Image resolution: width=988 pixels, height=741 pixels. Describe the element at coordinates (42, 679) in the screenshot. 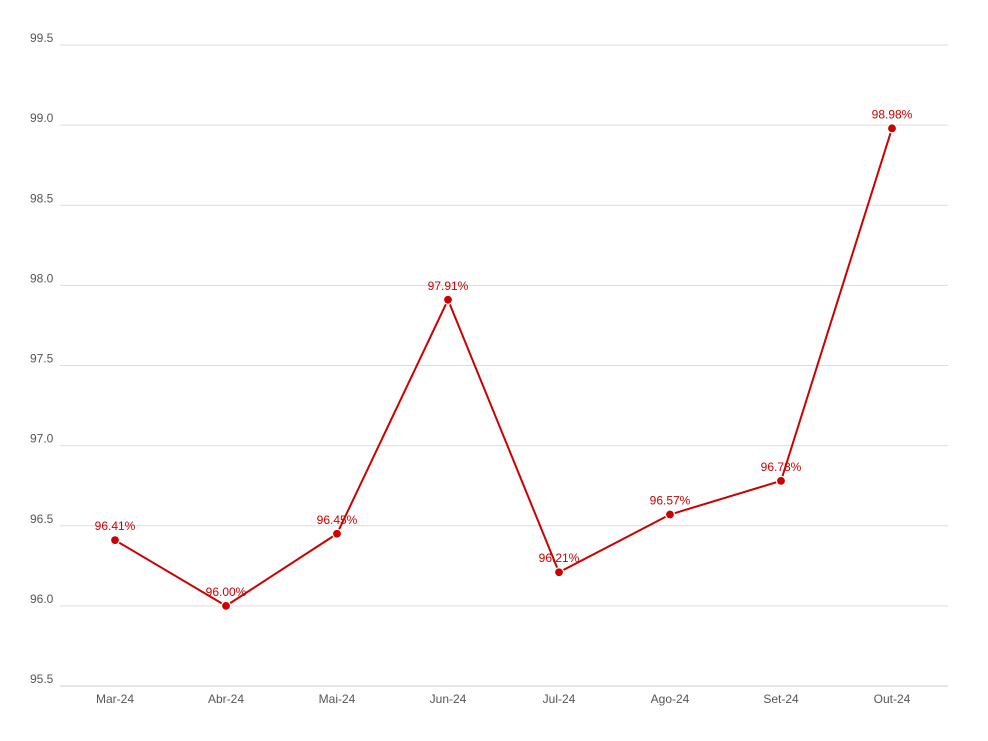

I see `y-tick-label: 95.5` at that location.